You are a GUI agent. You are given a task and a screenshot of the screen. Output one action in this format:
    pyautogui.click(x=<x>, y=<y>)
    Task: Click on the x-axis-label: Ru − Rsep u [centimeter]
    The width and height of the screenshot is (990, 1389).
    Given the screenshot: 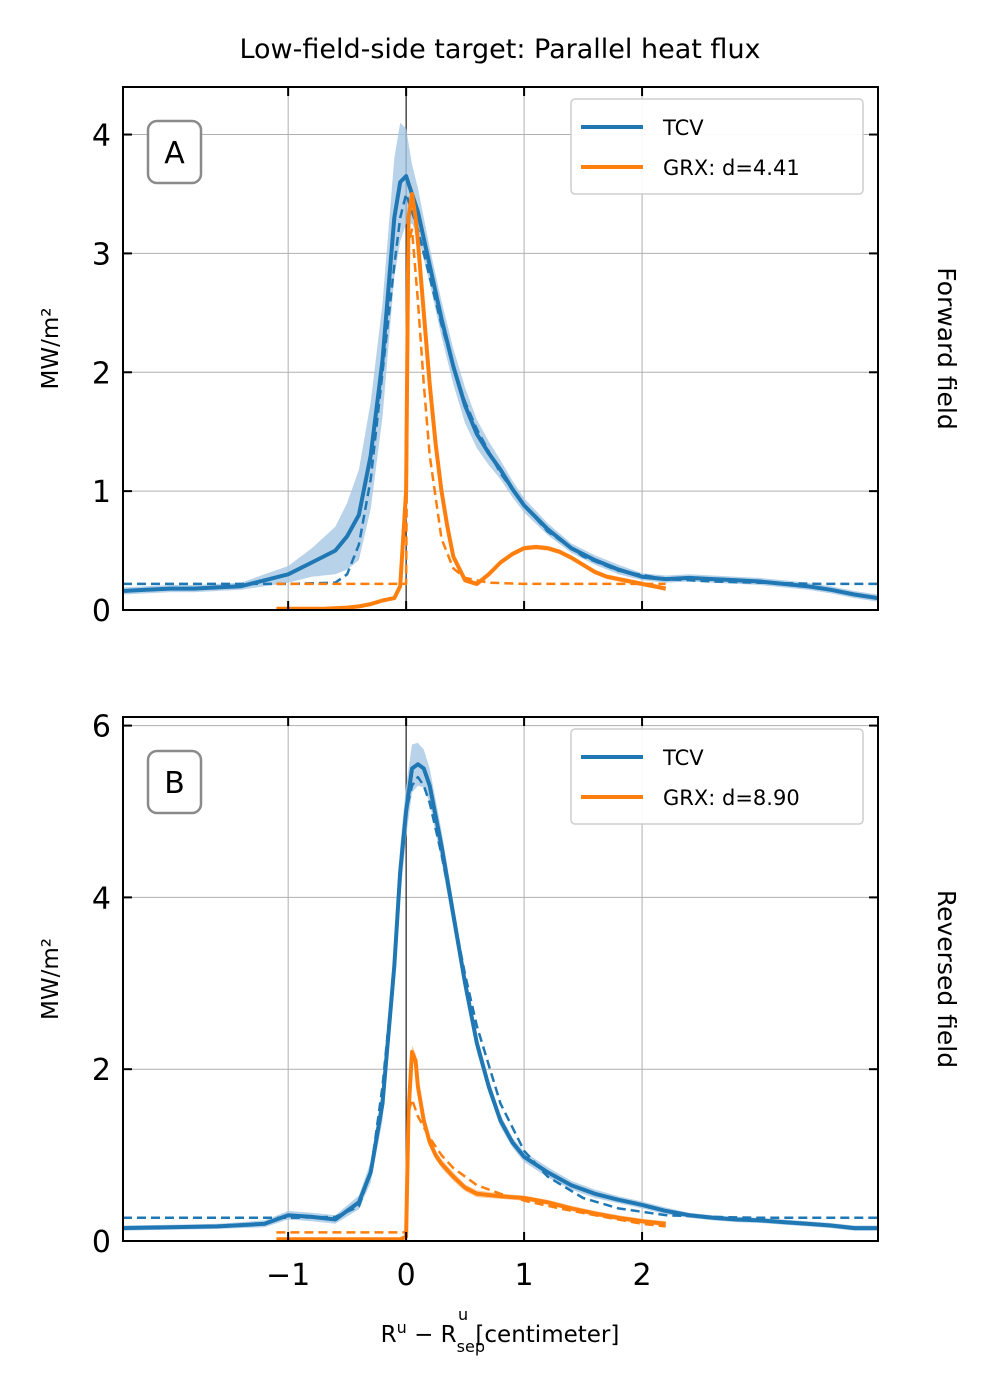 What is the action you would take?
    pyautogui.click(x=500, y=1330)
    